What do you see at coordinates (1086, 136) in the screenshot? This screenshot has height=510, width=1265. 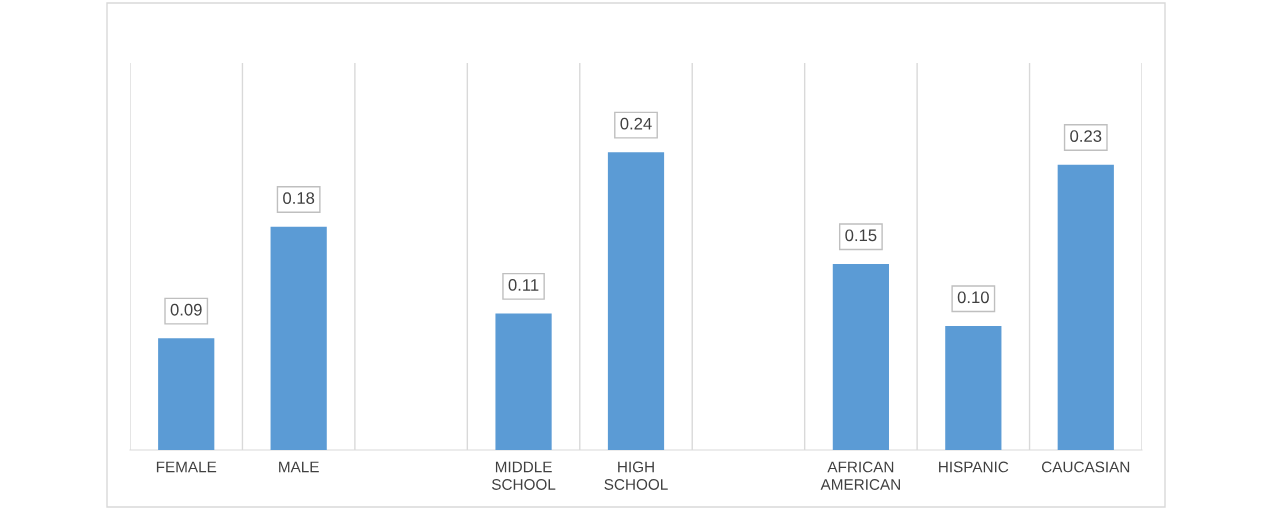 I see `data-label: 0.23` at bounding box center [1086, 136].